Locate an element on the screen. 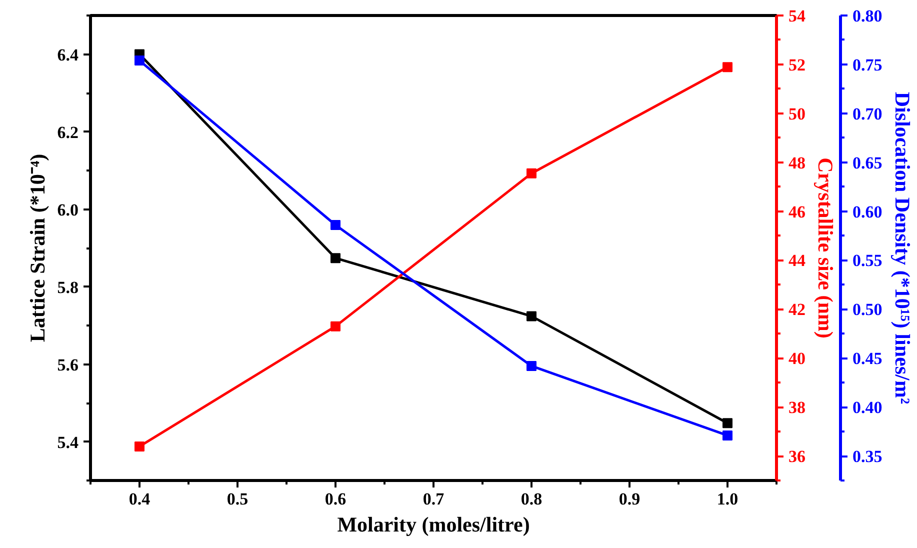  y3-tick-label: 0.40 is located at coordinates (867, 408).